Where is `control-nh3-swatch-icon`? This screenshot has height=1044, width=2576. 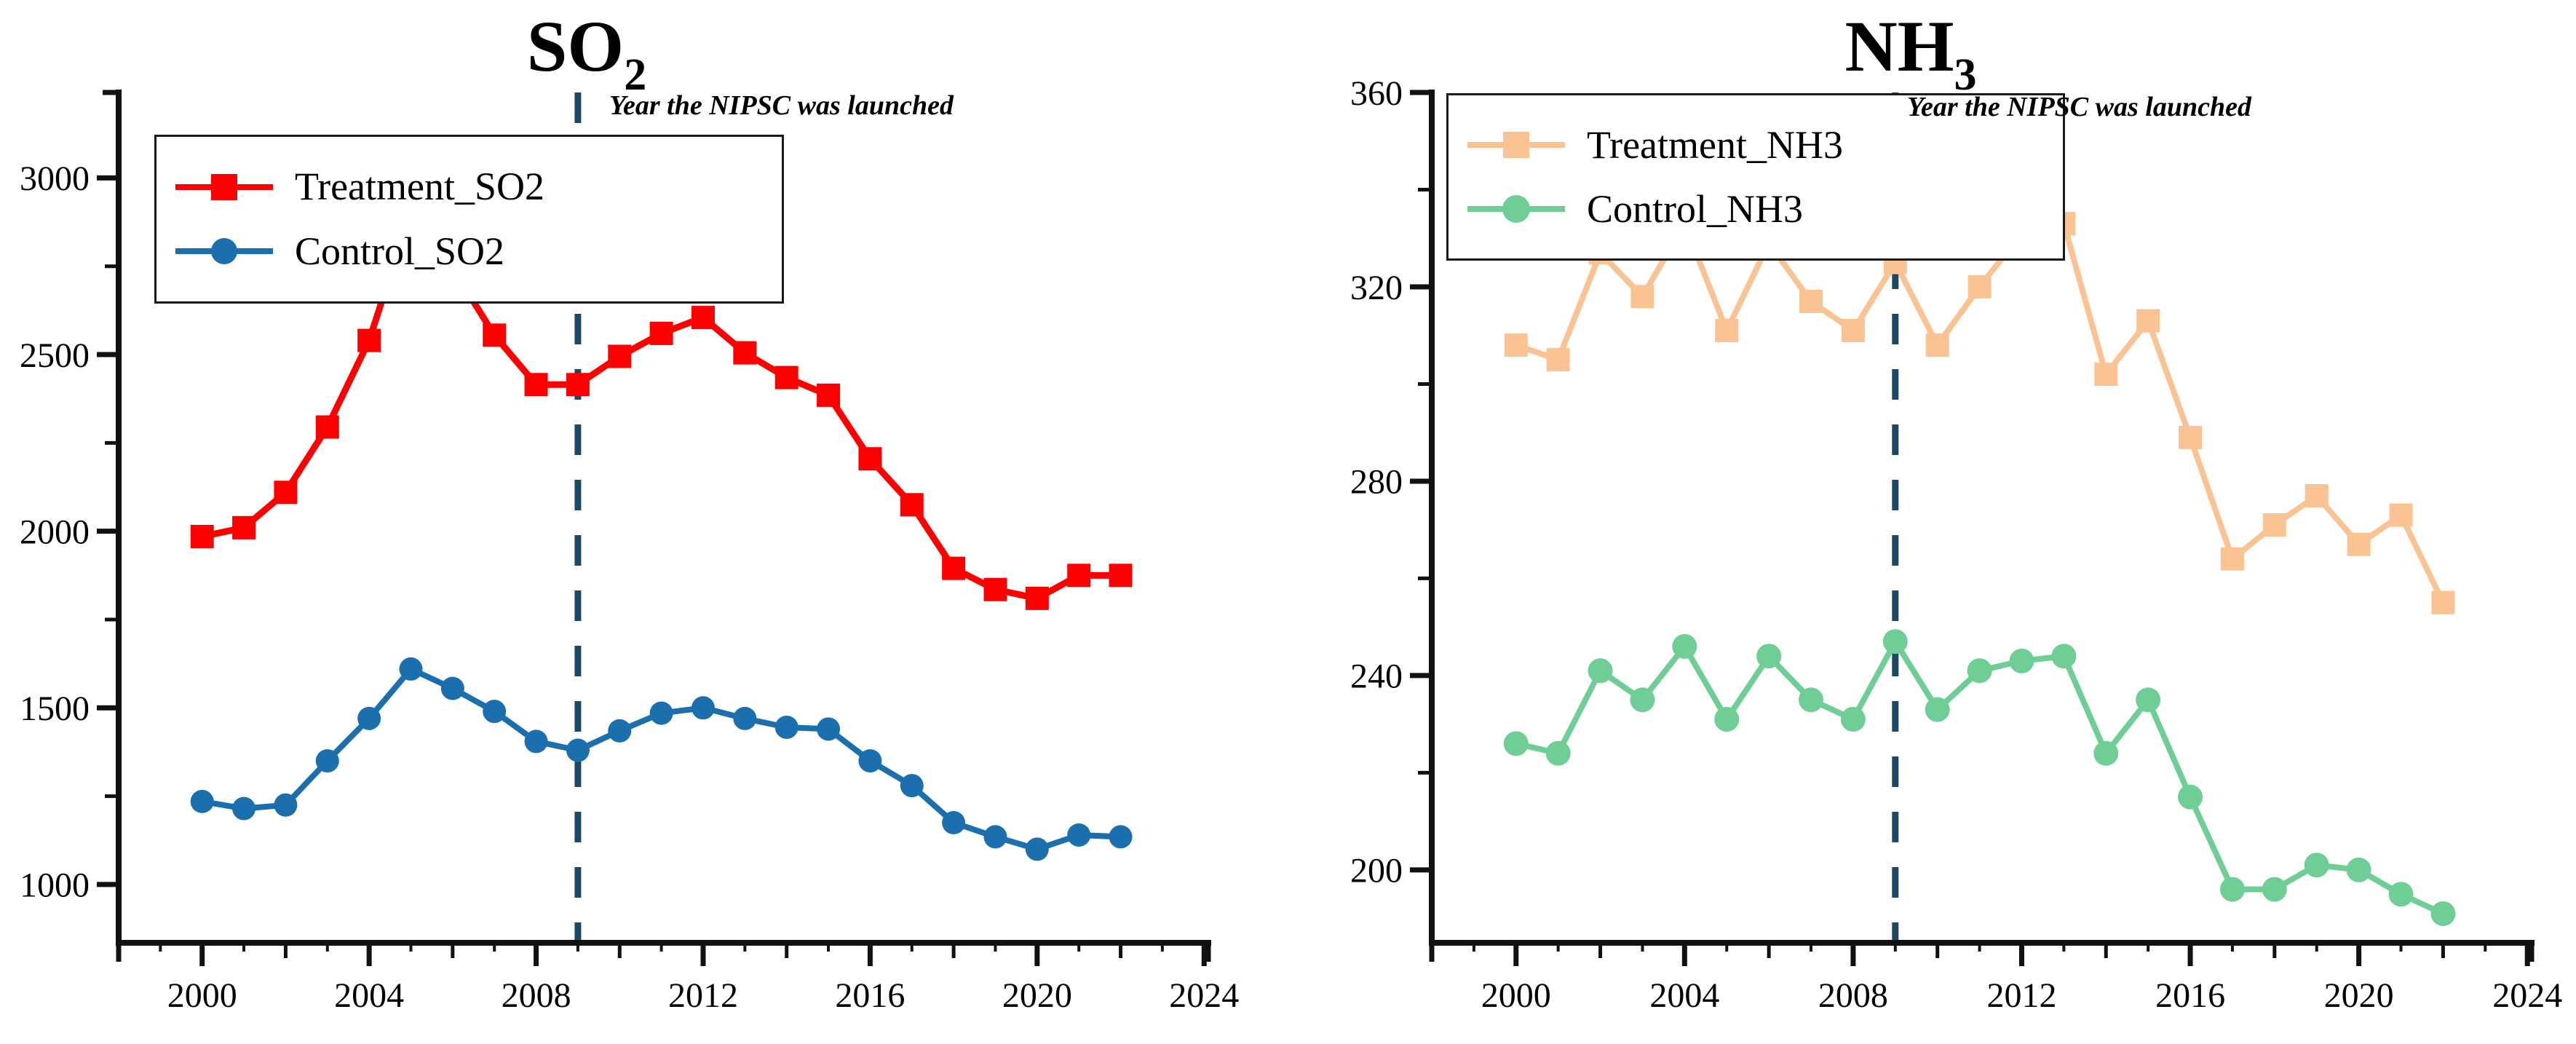 control-nh3-swatch-icon is located at coordinates (1516, 209).